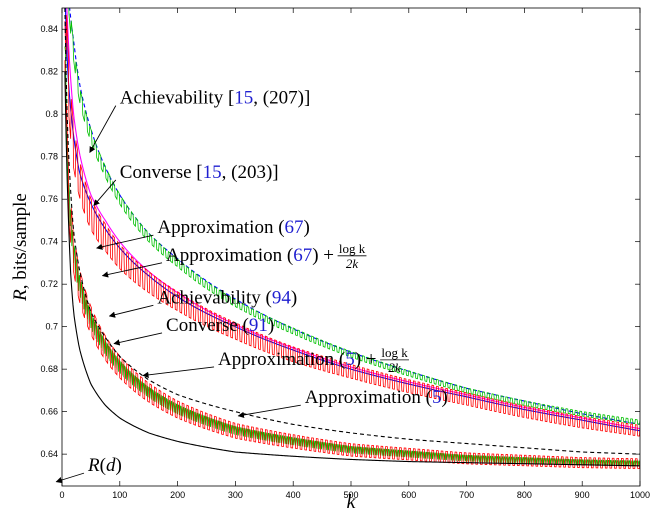 This screenshot has height=512, width=662. I want to click on y-tick-label: 0.7, so click(51, 327).